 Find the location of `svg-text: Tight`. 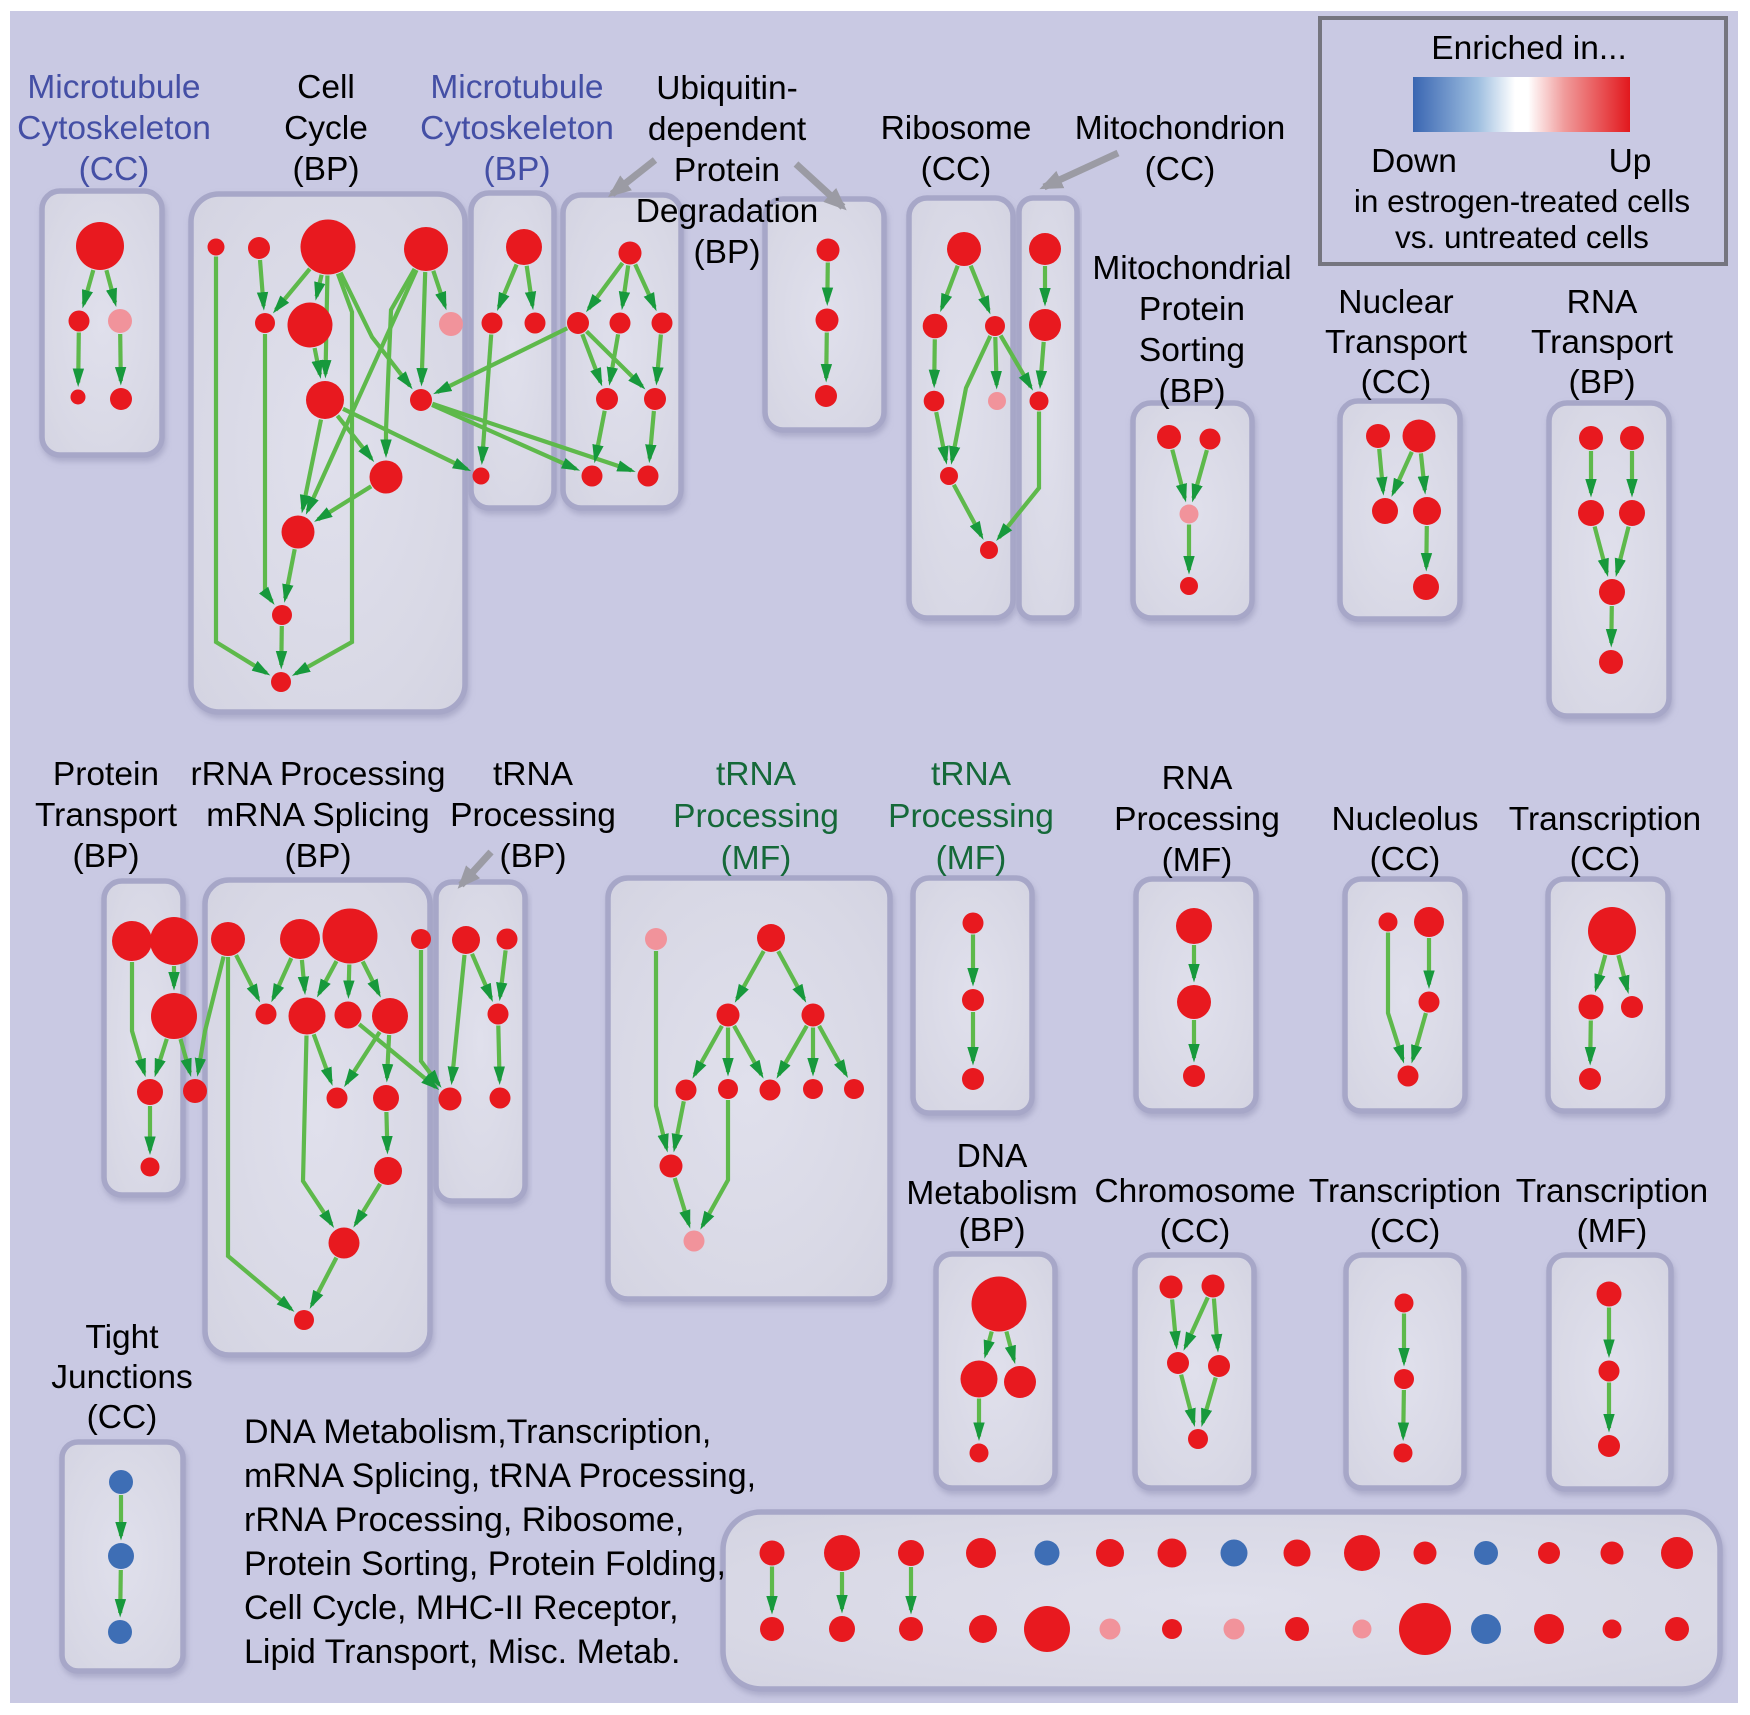

svg-text: Tight is located at coordinates (122, 1337).